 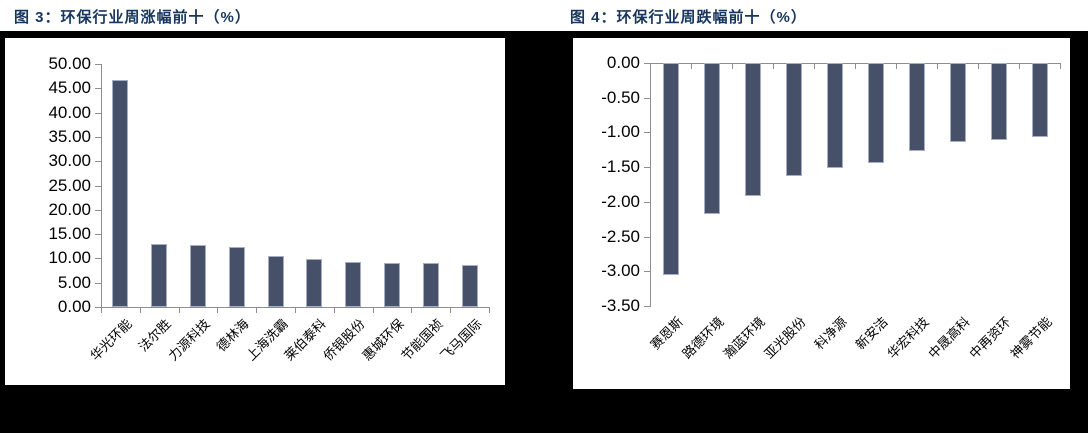 I want to click on y-tick-label: 20.00, so click(x=69, y=209).